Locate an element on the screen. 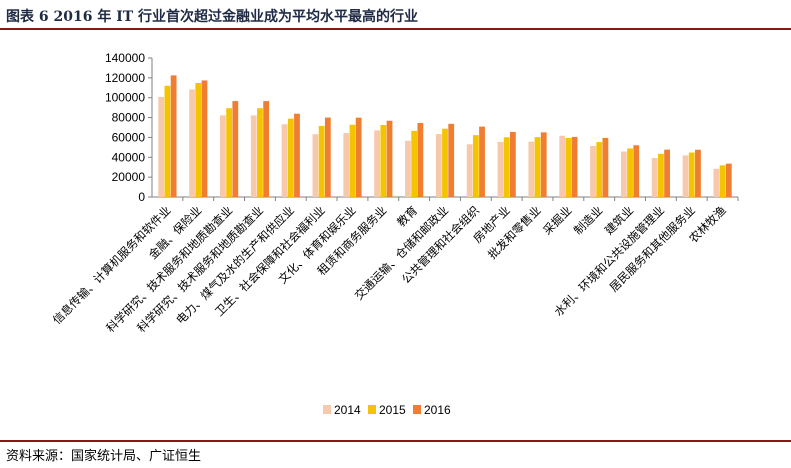  y-tick-label: 60000 is located at coordinates (129, 137).